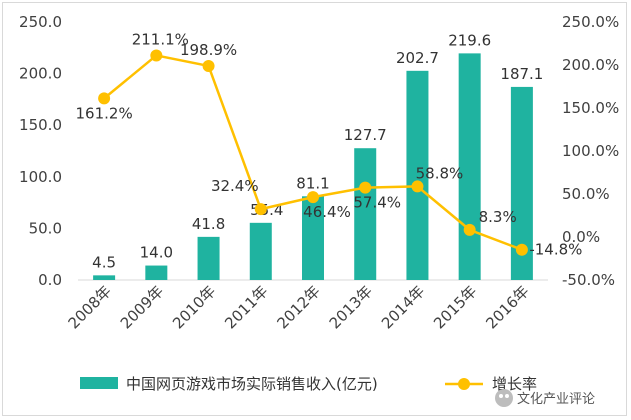  Describe the element at coordinates (40, 151) in the screenshot. I see `left-axis: 0.0 50.0 100.0 150.0 200.0 250.0` at that location.